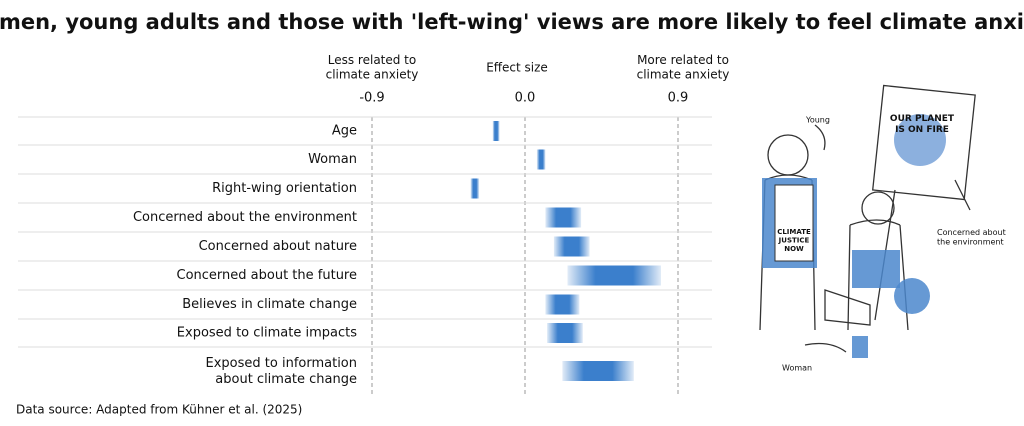 This screenshot has width=1024, height=426. I want to click on y-tick-label: Believes in climate change, so click(269, 304).